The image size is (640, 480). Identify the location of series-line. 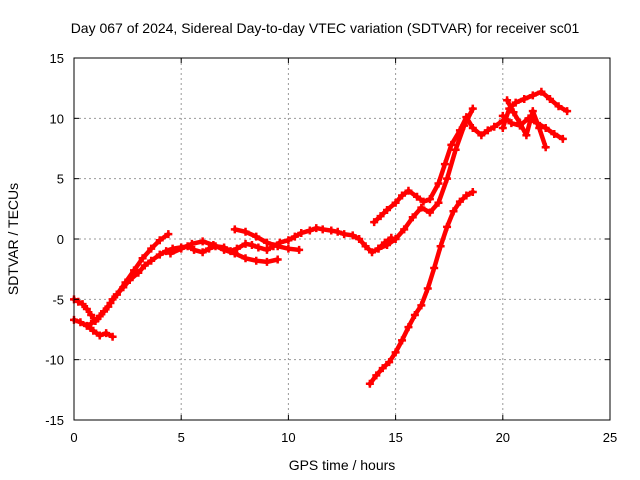
(421, 288).